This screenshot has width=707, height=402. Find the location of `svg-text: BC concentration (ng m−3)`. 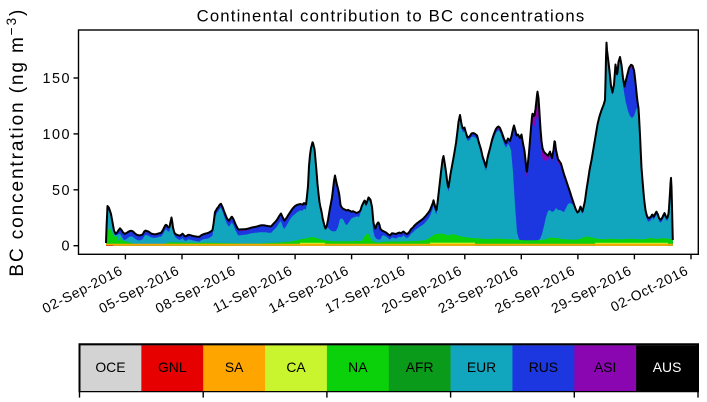

svg-text: BC concentration (ng m−3) is located at coordinates (16, 142).